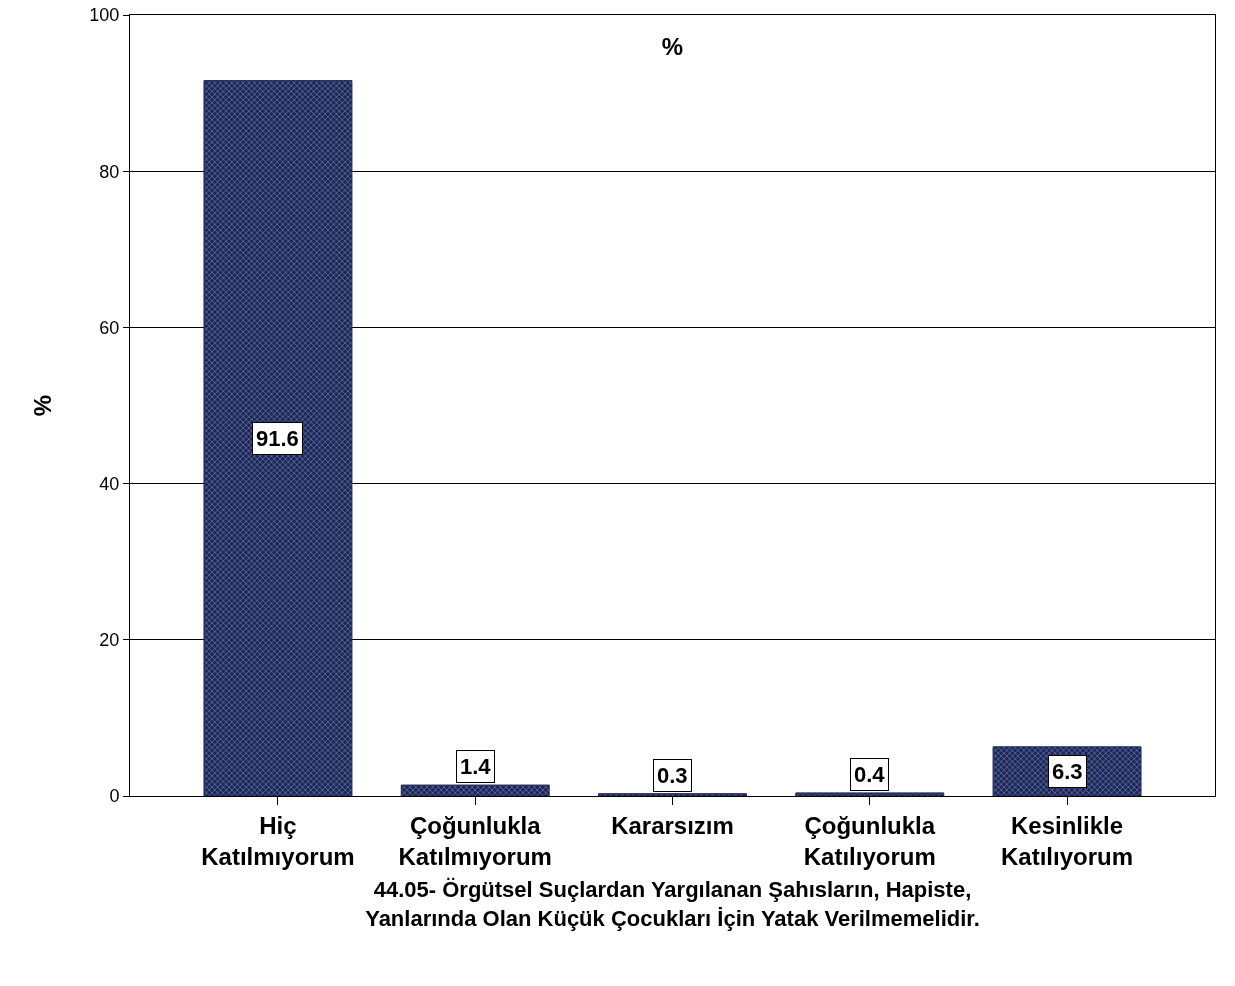 The image size is (1235, 986). Describe the element at coordinates (109, 171) in the screenshot. I see `y-tick-label: 80` at that location.